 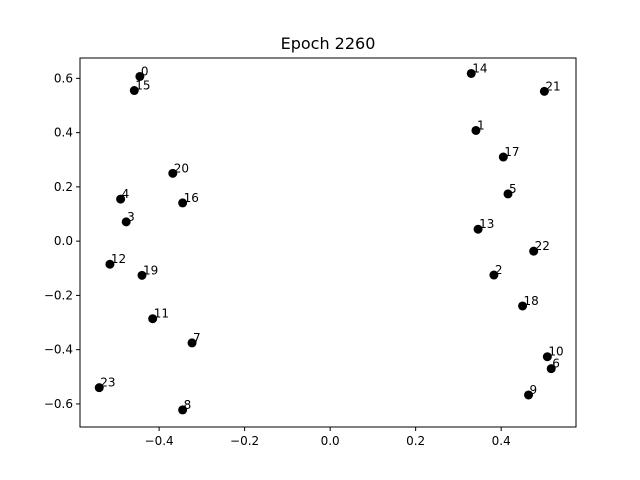 What do you see at coordinates (501, 441) in the screenshot?
I see `x-tick-label: 0.4` at bounding box center [501, 441].